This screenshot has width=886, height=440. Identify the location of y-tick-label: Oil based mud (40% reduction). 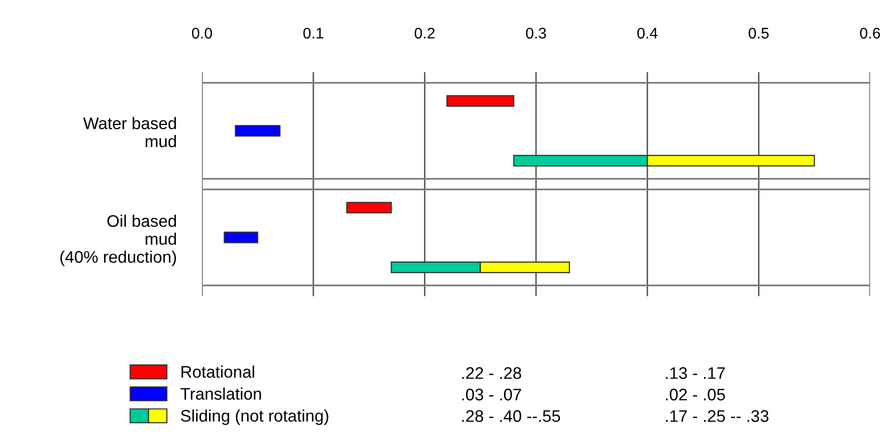
(118, 240).